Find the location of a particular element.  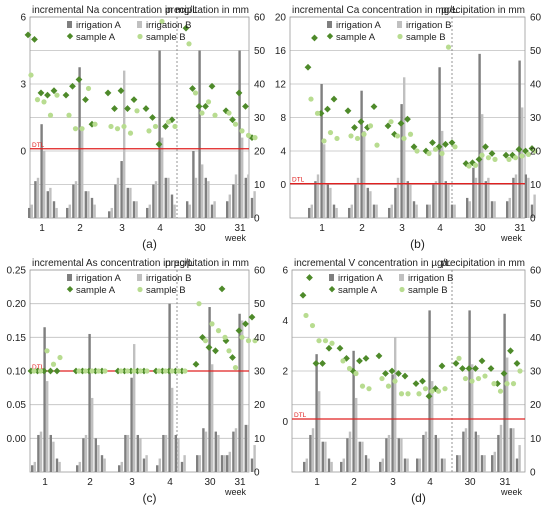

left-axis-tick: 0.15 is located at coordinates (17, 338).